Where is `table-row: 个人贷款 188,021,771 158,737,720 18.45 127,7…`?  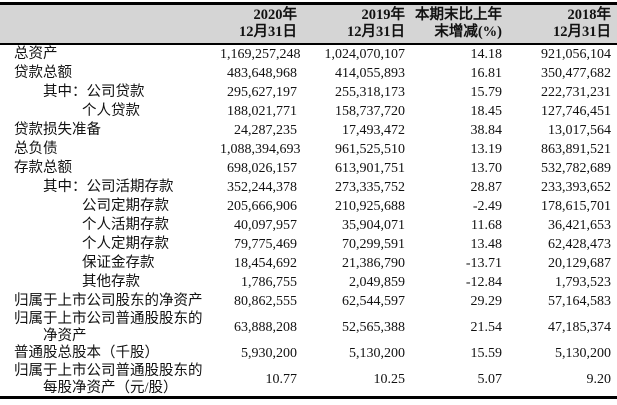
table-row: 个人贷款 188,021,771 158,737,720 18.45 127,7… is located at coordinates (308, 111).